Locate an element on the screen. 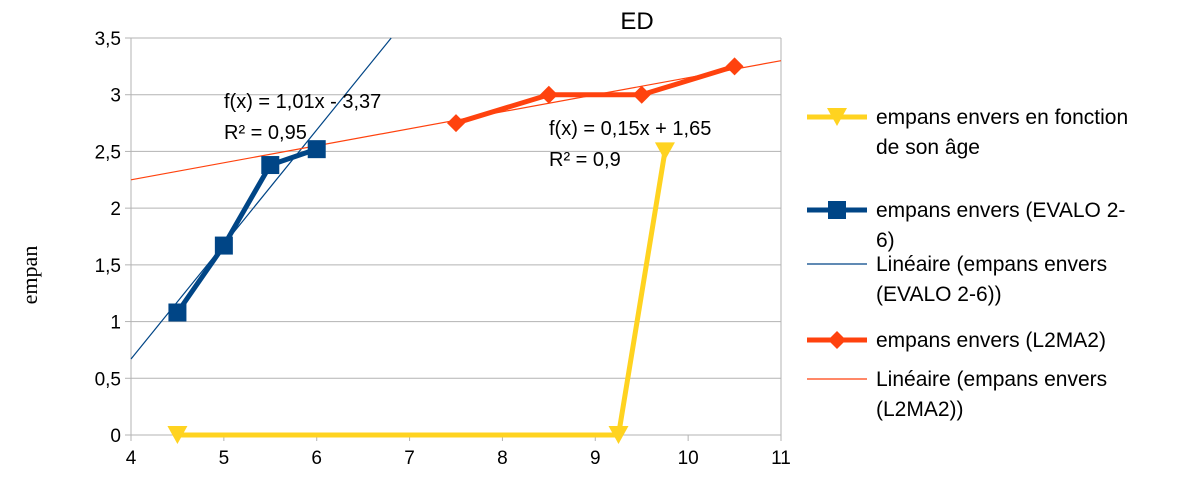  legend-item: empans envers (EVALO 2-6) is located at coordinates (966, 225).